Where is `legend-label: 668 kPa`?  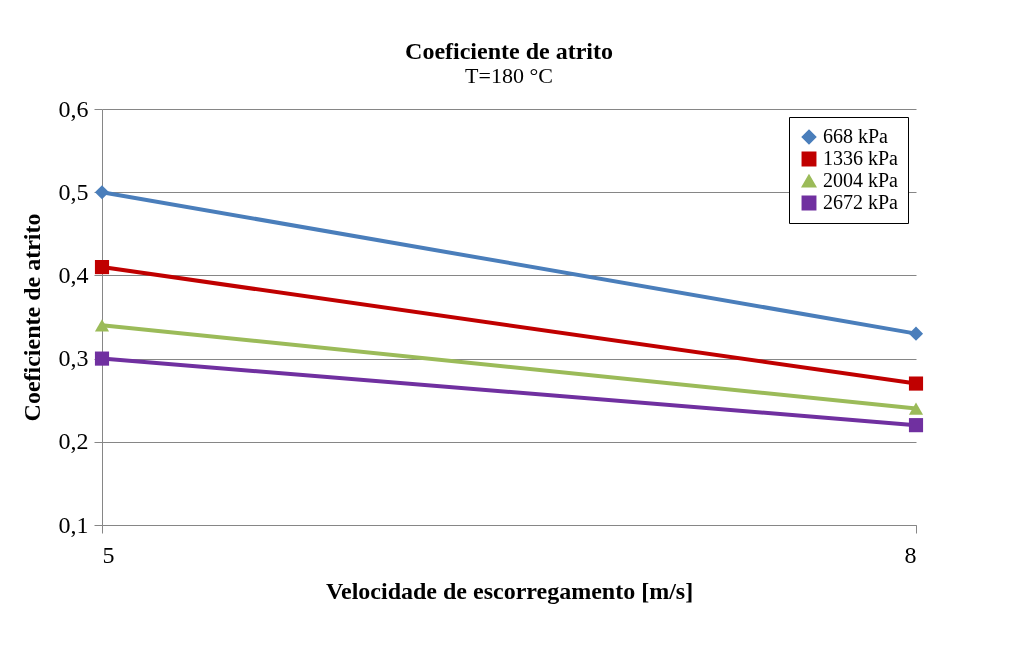
legend-label: 668 kPa is located at coordinates (856, 136).